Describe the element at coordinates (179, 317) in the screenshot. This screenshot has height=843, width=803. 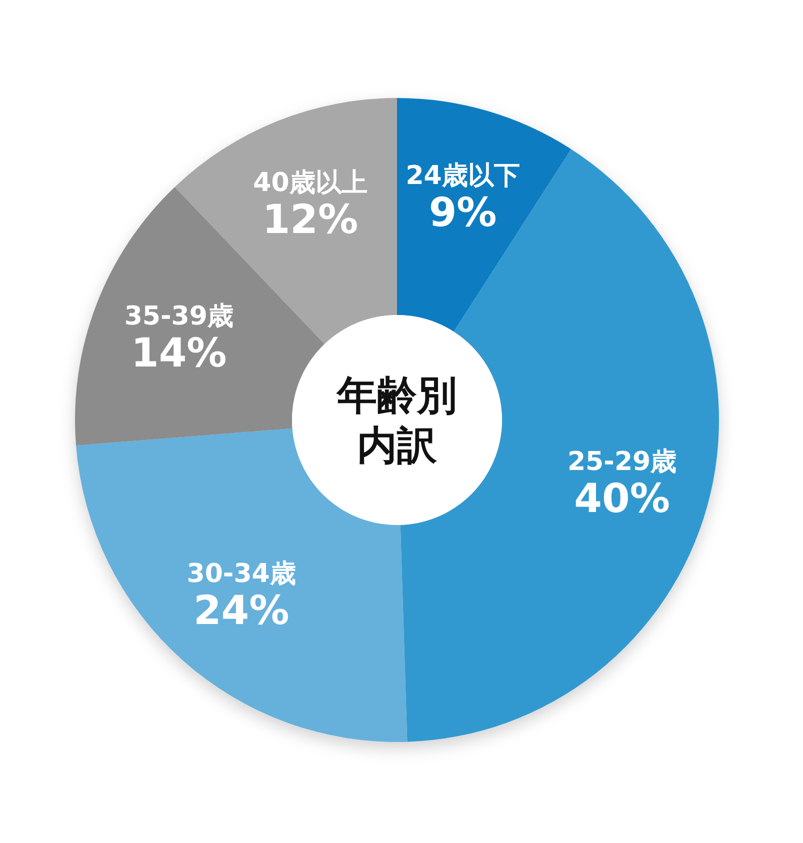
I see `slice-label: 35-39歳` at that location.